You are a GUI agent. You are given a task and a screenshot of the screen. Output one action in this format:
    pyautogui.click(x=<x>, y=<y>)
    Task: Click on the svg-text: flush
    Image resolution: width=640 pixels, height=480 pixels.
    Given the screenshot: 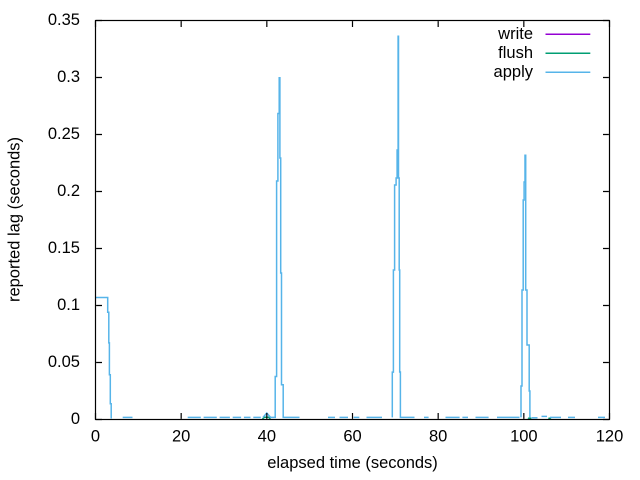 What is the action you would take?
    pyautogui.click(x=515, y=53)
    